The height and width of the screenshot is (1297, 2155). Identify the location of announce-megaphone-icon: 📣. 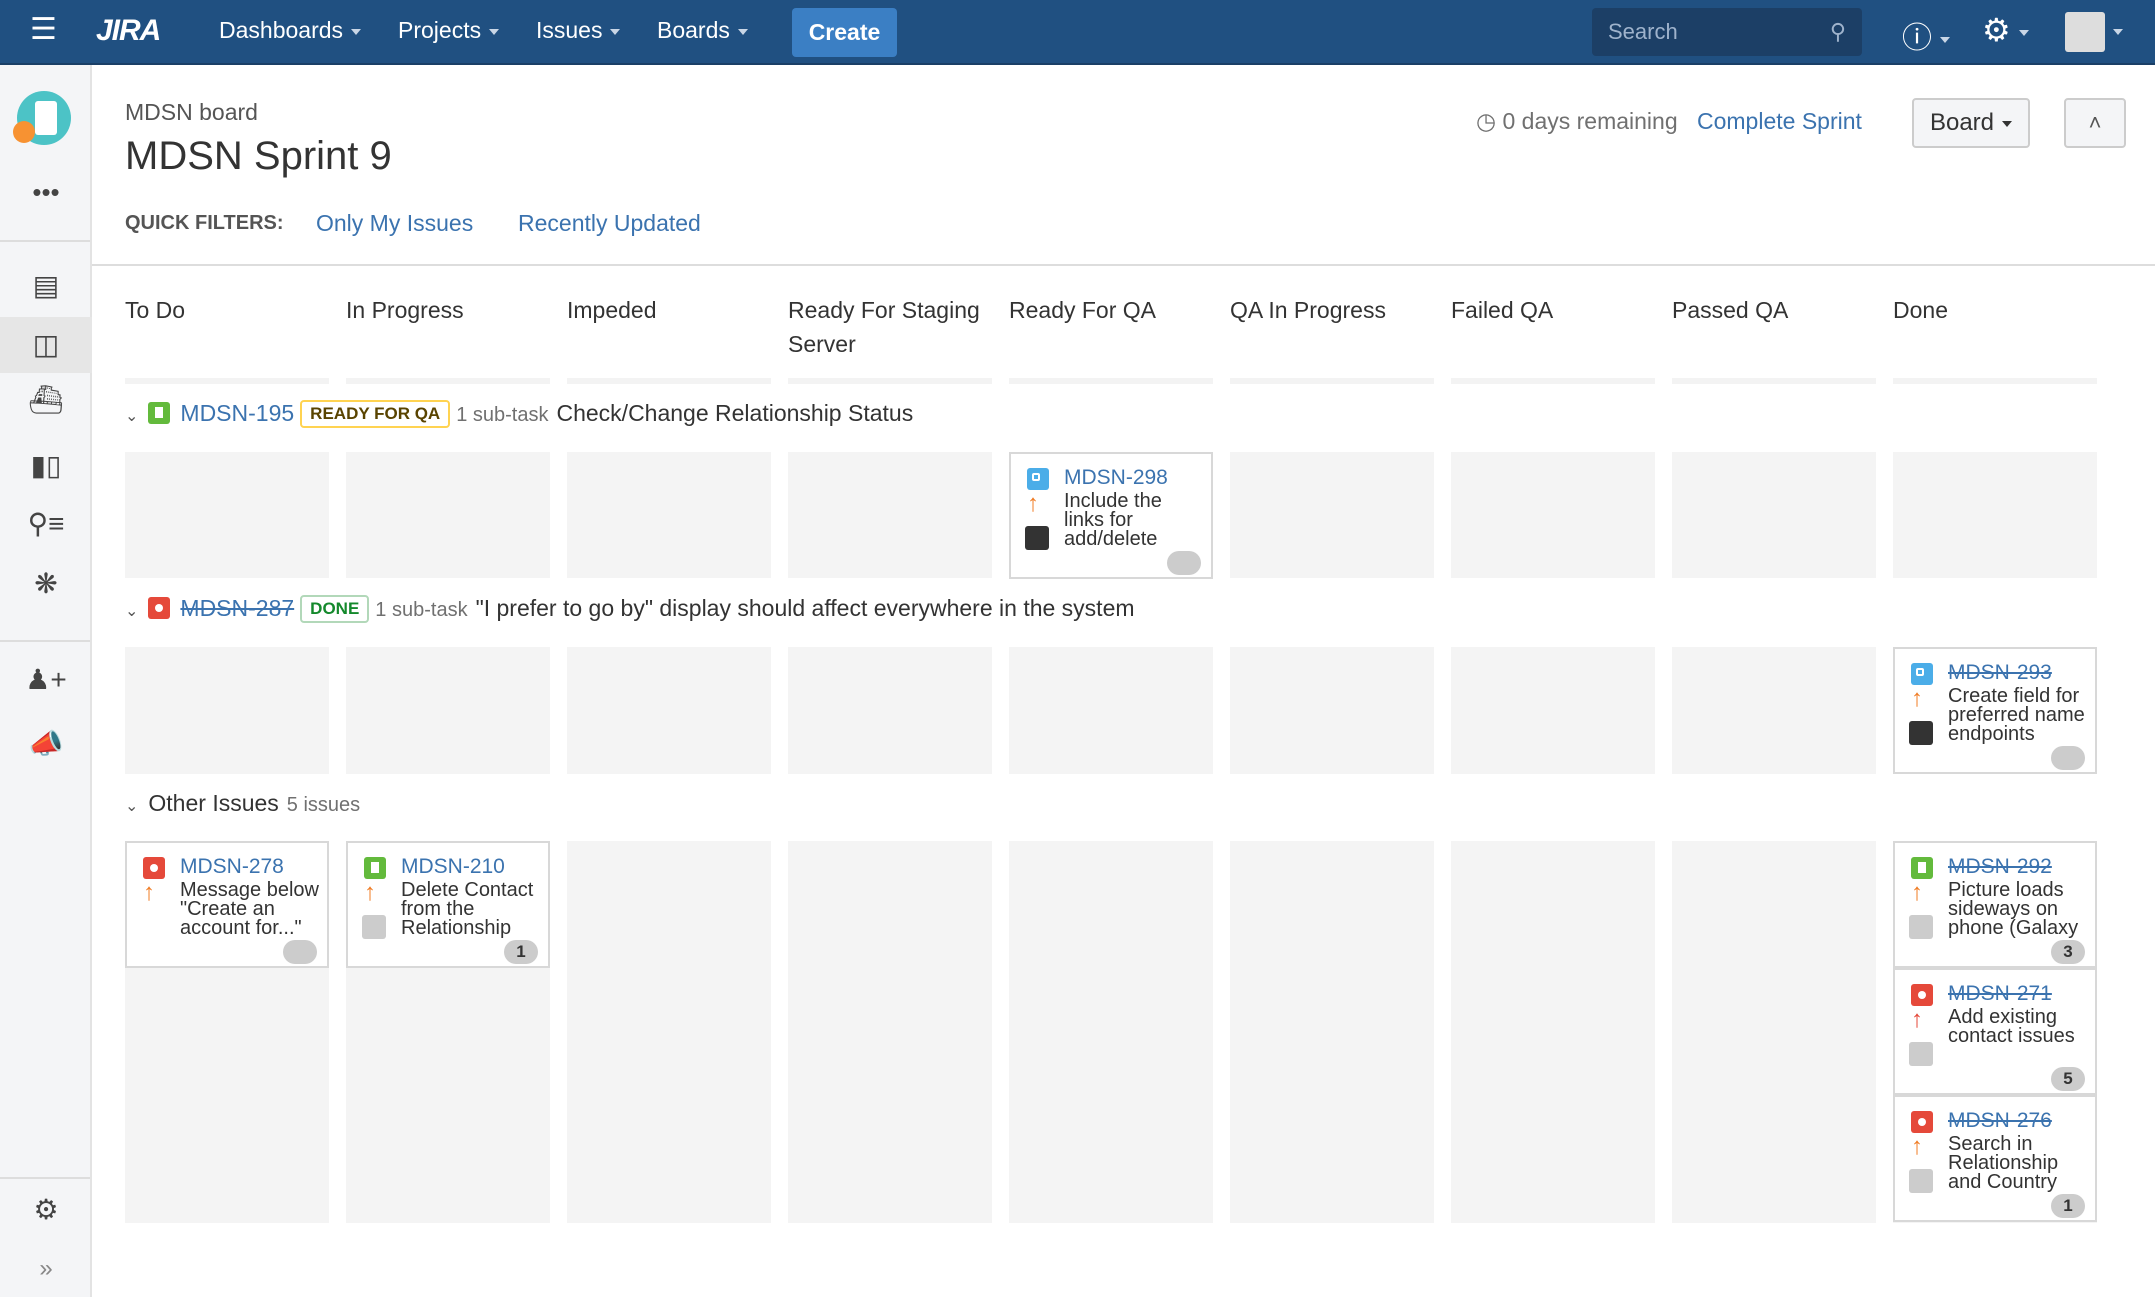
(46, 743).